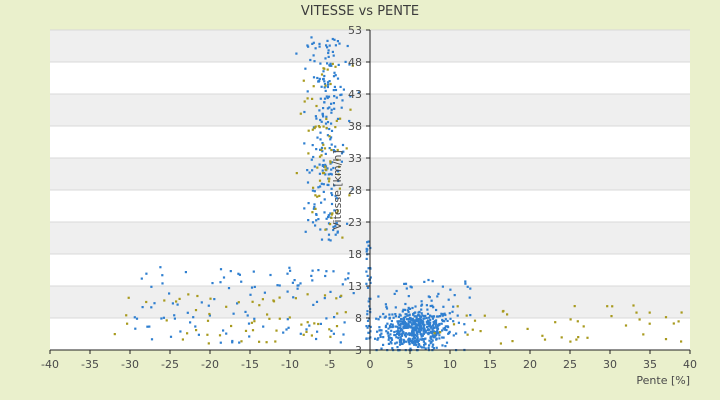  I want to click on y-axis-label: Vitesse [km/h], so click(337, 190).